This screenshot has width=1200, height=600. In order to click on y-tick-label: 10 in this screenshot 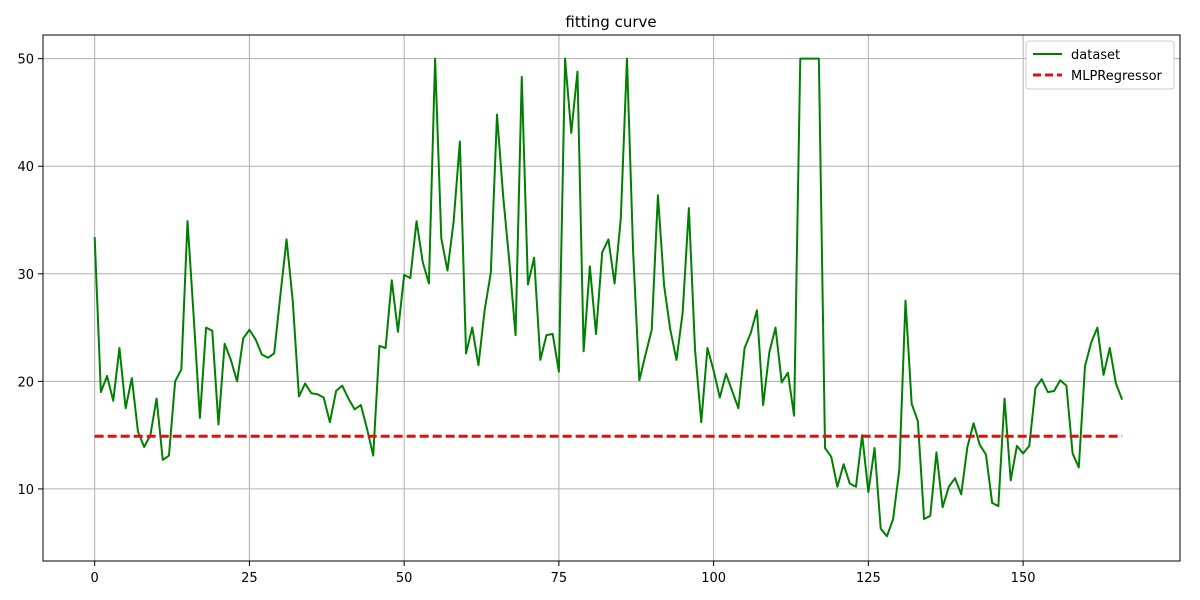, I will do `click(25, 490)`.